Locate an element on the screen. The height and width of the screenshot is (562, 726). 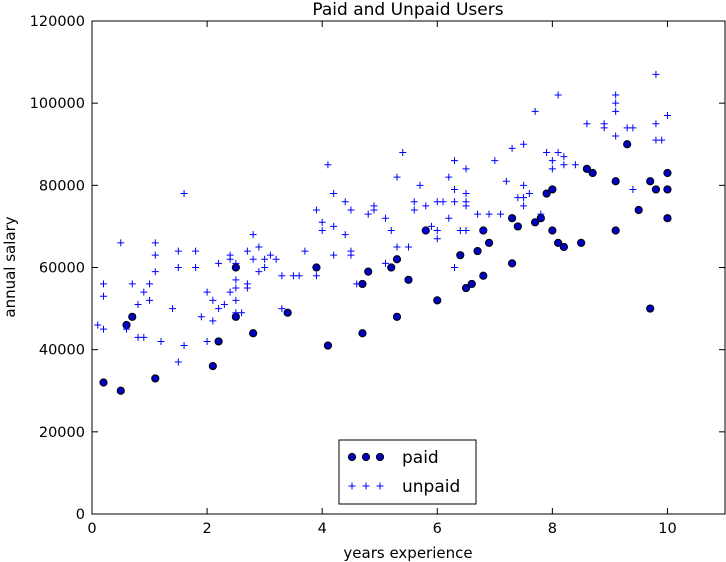
x-tick-label: 0 is located at coordinates (91, 529).